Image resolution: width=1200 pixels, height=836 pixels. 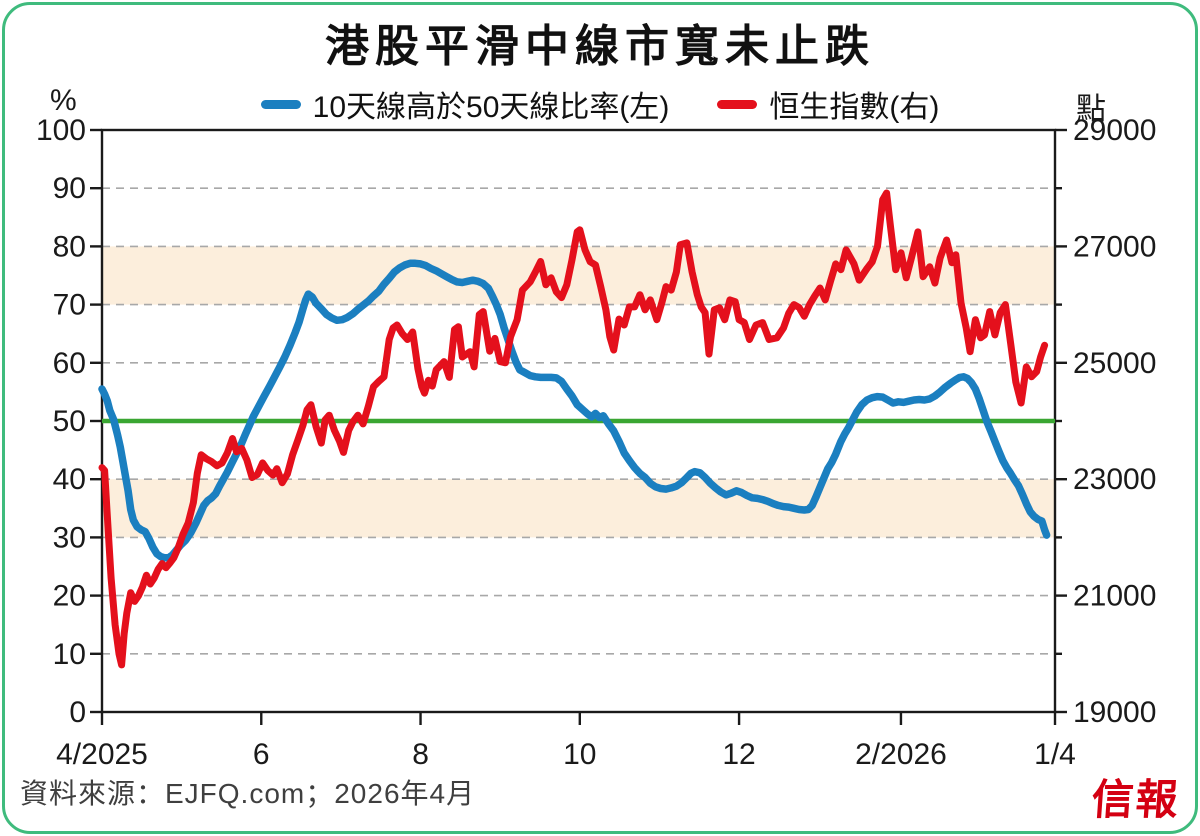 What do you see at coordinates (579, 754) in the screenshot?
I see `x-tick-label: 10` at bounding box center [579, 754].